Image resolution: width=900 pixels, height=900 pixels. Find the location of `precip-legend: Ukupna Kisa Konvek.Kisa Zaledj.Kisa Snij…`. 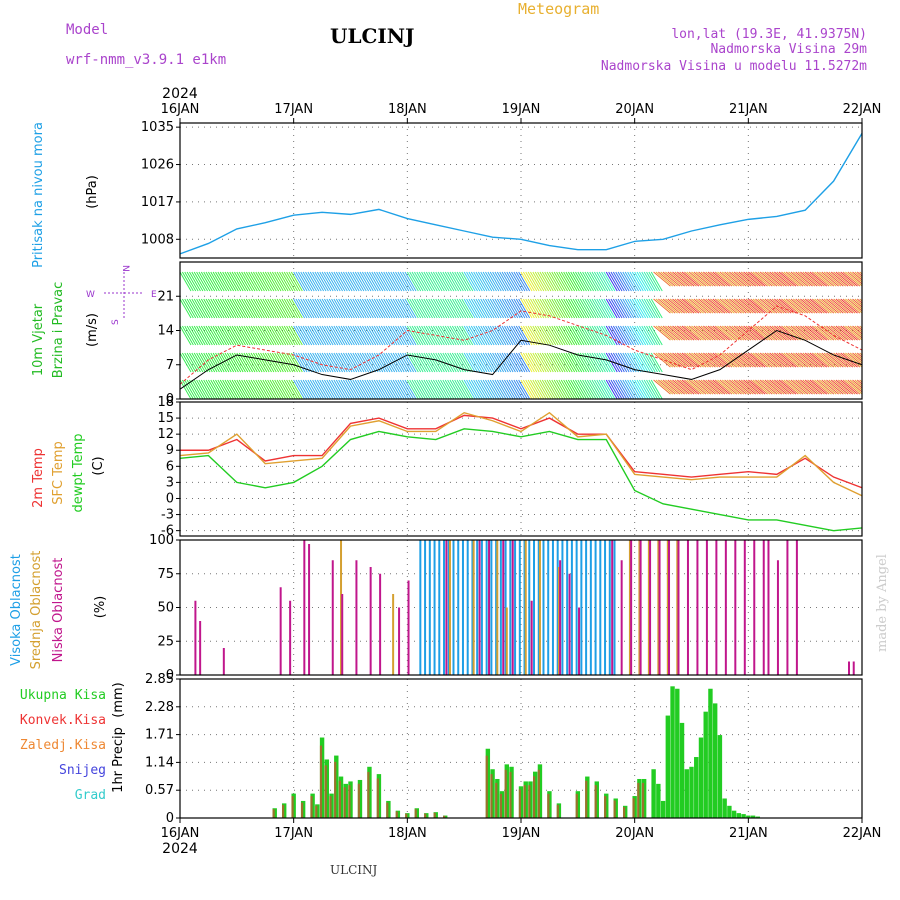

precip-legend: Ukupna Kisa Konvek.Kisa Zaledj.Kisa Snij… is located at coordinates (63, 745).